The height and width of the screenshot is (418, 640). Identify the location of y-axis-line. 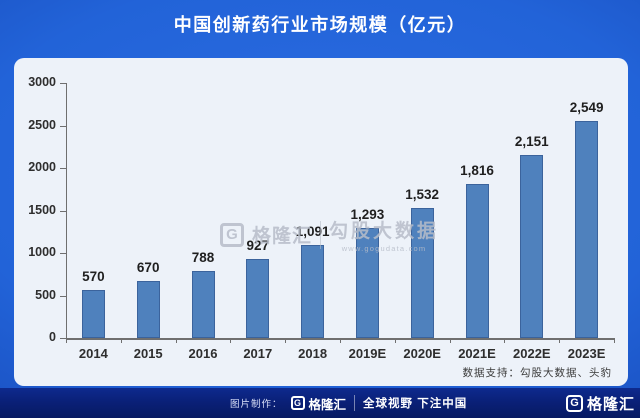
(66, 210).